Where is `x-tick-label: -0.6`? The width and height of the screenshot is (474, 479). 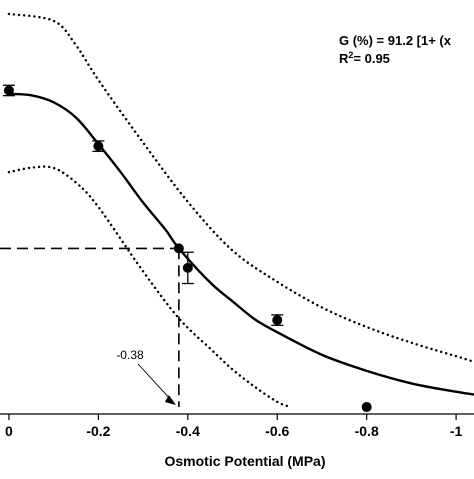
x-tick-label: -0.6 is located at coordinates (277, 431).